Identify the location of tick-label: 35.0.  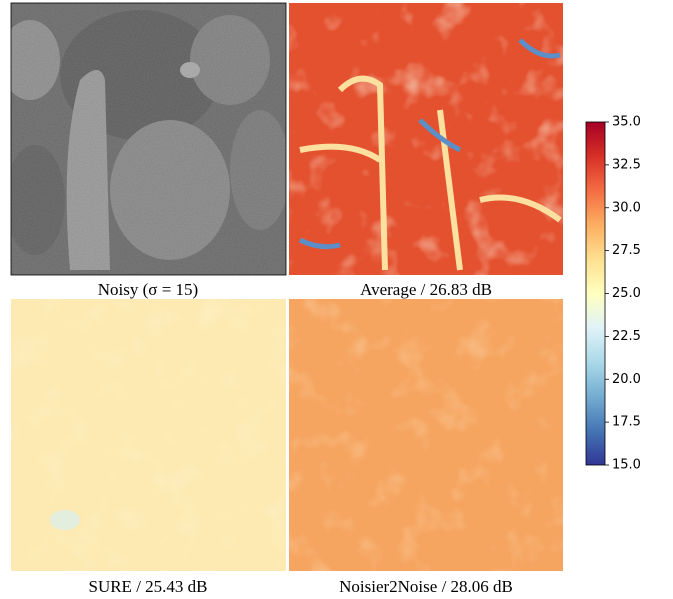
(626, 122).